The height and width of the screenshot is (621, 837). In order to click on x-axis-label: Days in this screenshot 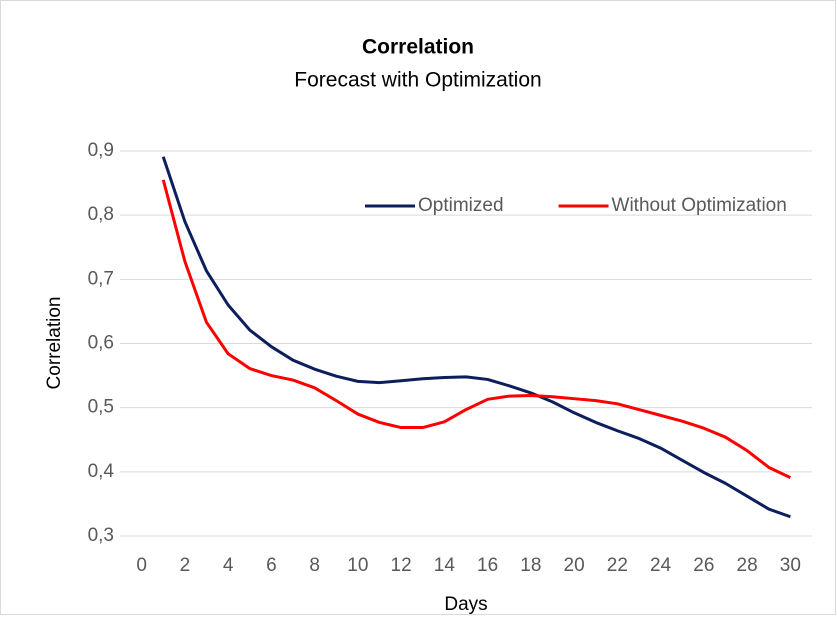, I will do `click(465, 604)`.